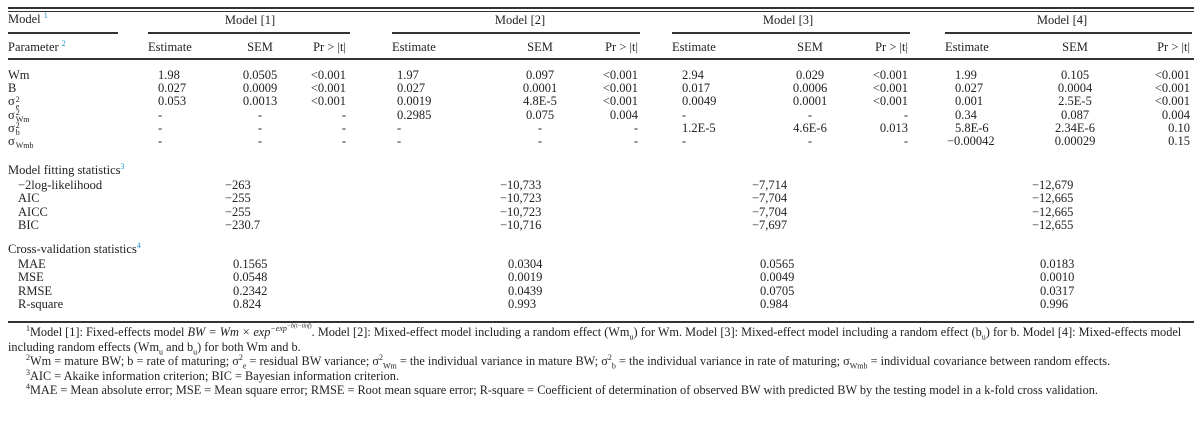 Image resolution: width=1200 pixels, height=442 pixels. Describe the element at coordinates (238, 185) in the screenshot. I see `fitting-stats-value: −263` at that location.